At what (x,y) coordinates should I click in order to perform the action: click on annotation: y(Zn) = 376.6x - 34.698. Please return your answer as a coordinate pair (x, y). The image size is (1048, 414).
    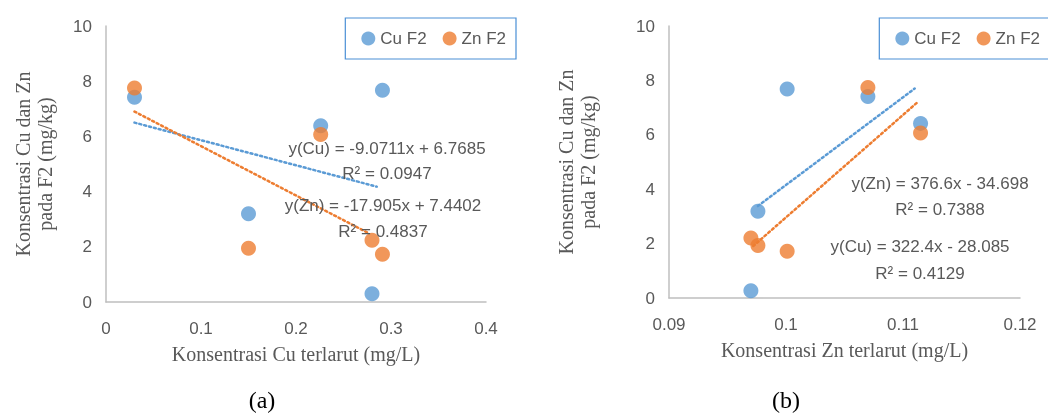
    Looking at the image, I should click on (940, 183).